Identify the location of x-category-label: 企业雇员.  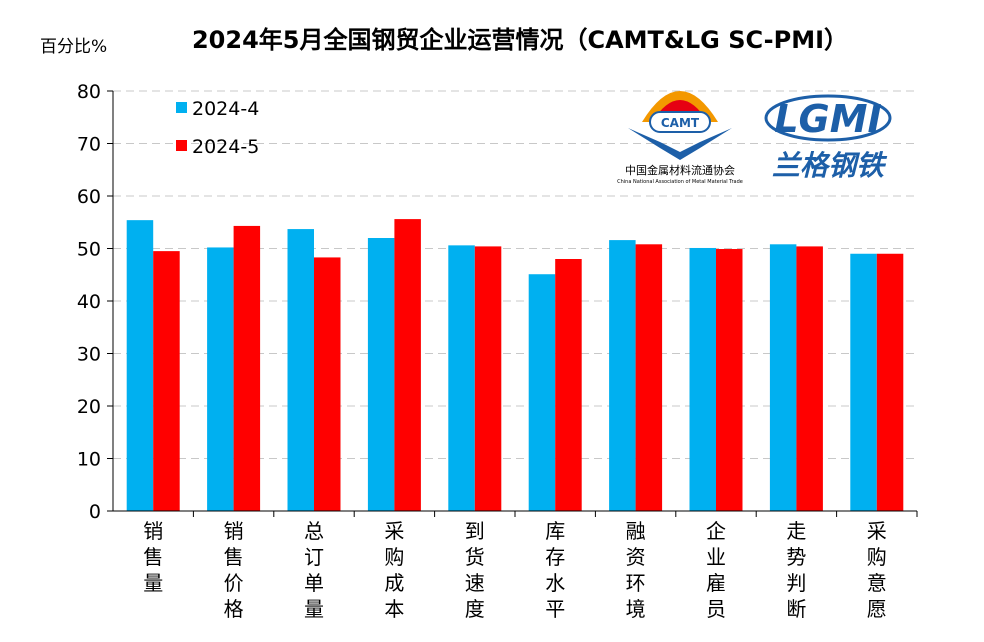
(716, 570).